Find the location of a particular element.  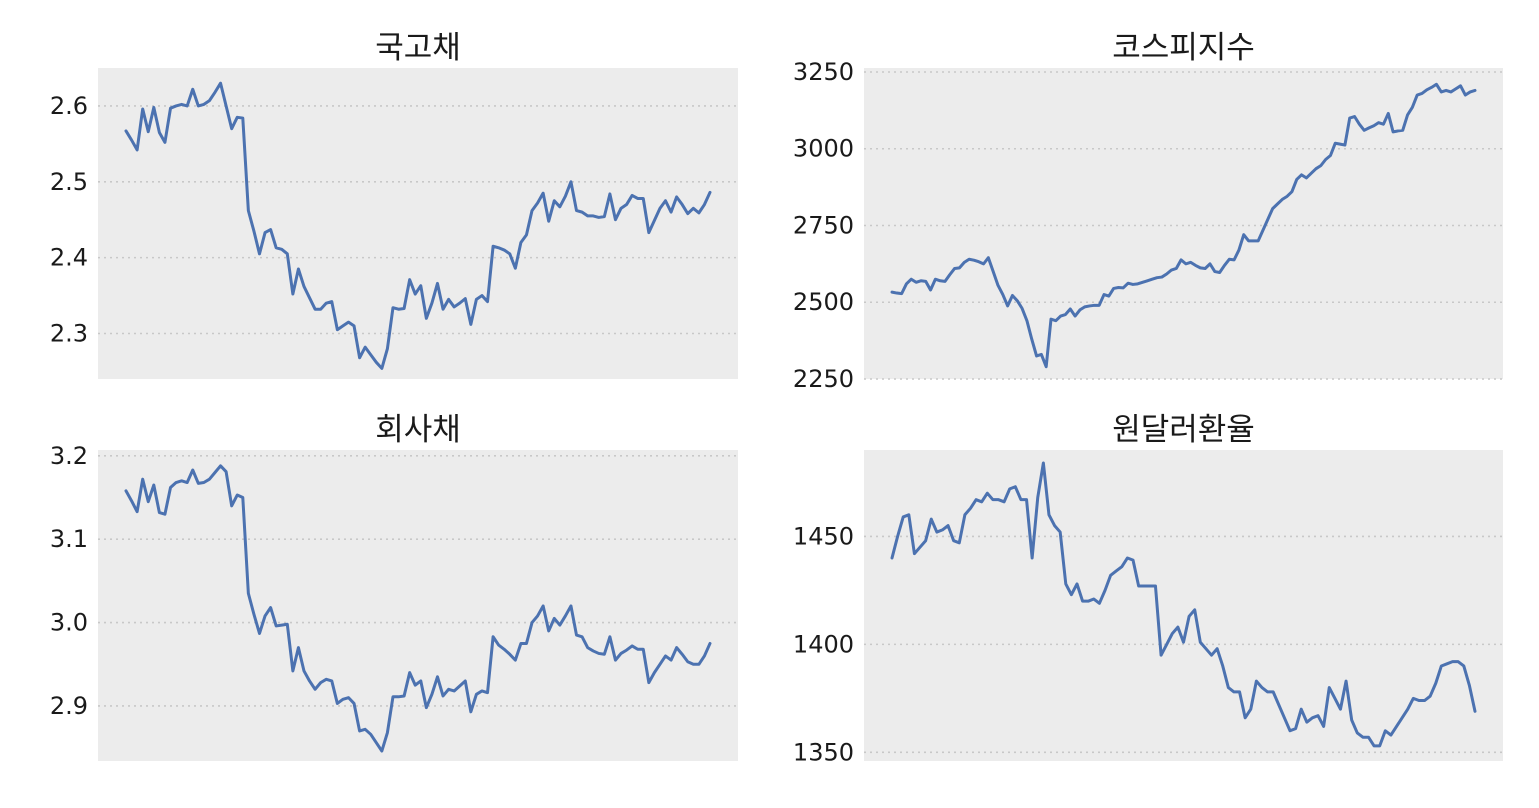

y-tick-label: 2.6 is located at coordinates (69, 106).